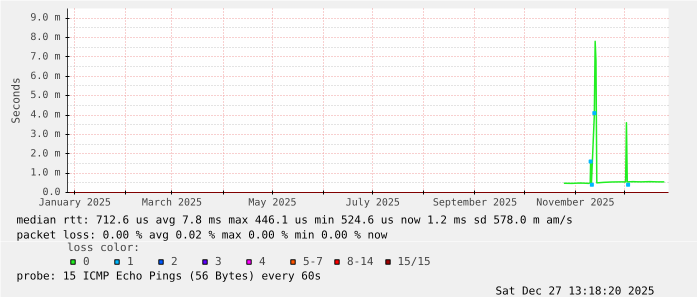  What do you see at coordinates (172, 203) in the screenshot?
I see `x-tick-label: March 2025` at bounding box center [172, 203].